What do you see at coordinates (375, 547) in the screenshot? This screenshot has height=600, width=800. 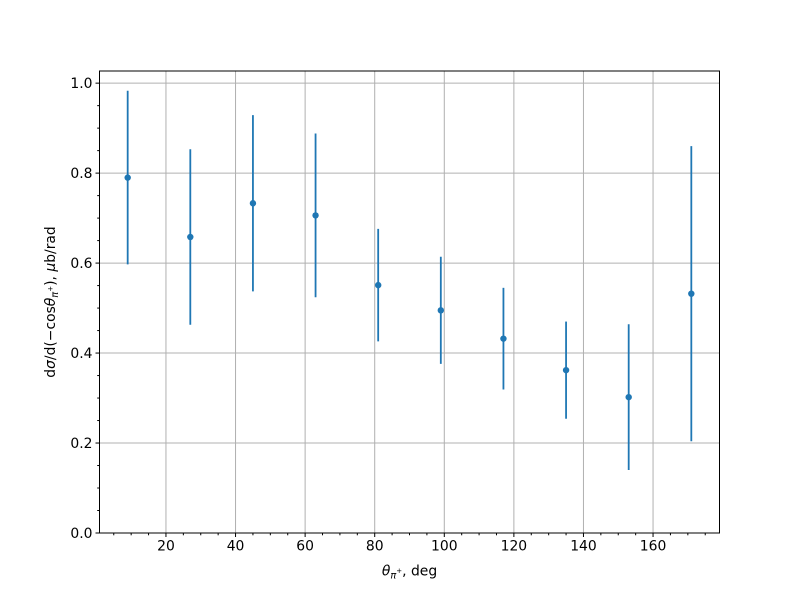 I see `x-tick-label: 80` at bounding box center [375, 547].